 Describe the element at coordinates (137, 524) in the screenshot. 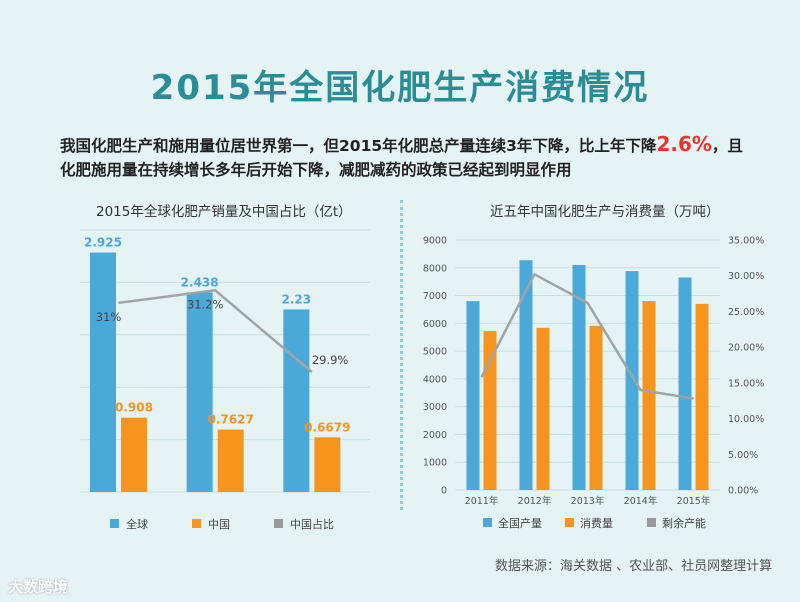

I see `chart1-legend-label: 全球` at that location.